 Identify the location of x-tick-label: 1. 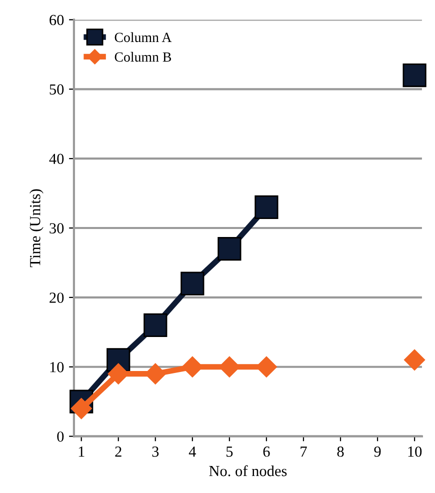
(81, 451).